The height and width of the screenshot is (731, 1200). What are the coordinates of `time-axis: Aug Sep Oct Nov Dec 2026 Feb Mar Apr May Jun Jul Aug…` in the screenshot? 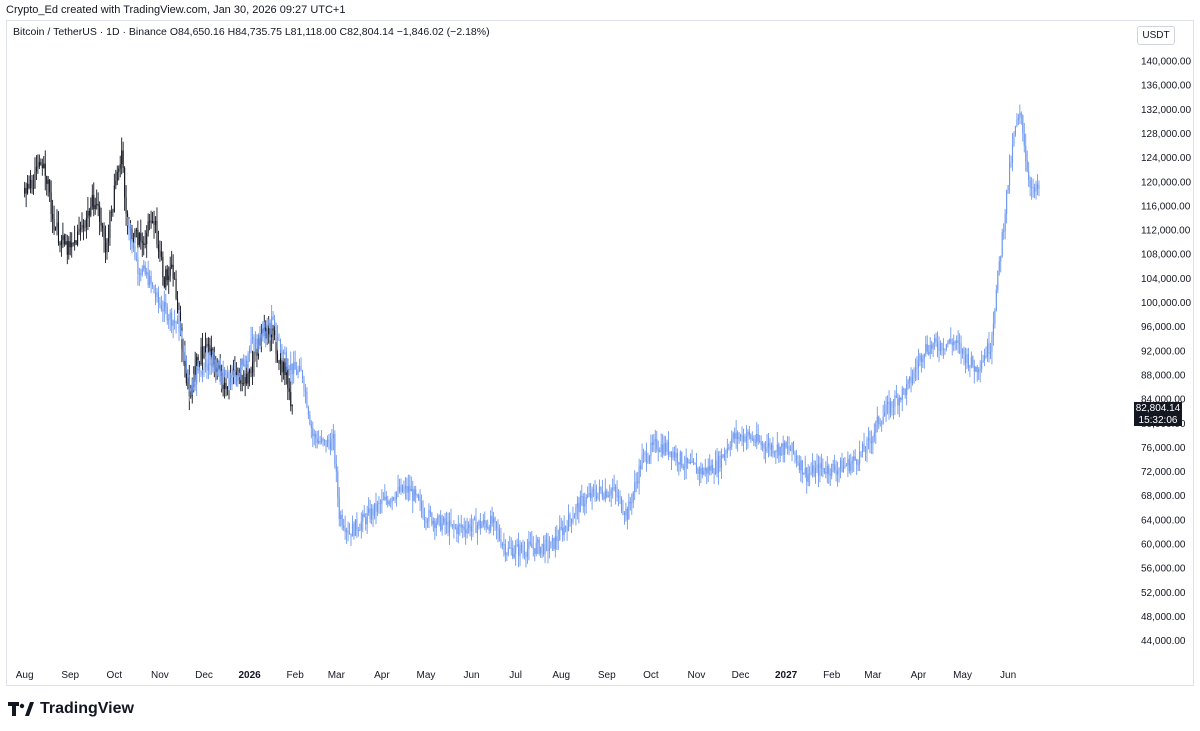 It's located at (516, 675).